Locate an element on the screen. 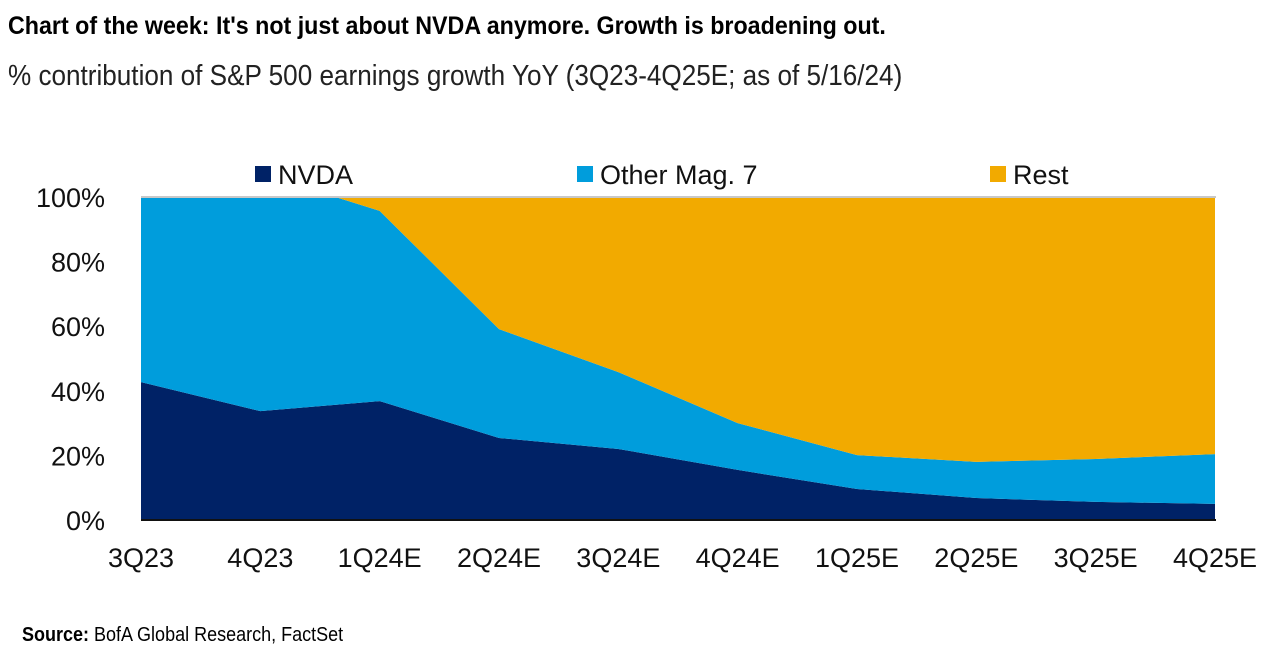 The height and width of the screenshot is (657, 1271). legend-label: Other Mag. 7 is located at coordinates (679, 175).